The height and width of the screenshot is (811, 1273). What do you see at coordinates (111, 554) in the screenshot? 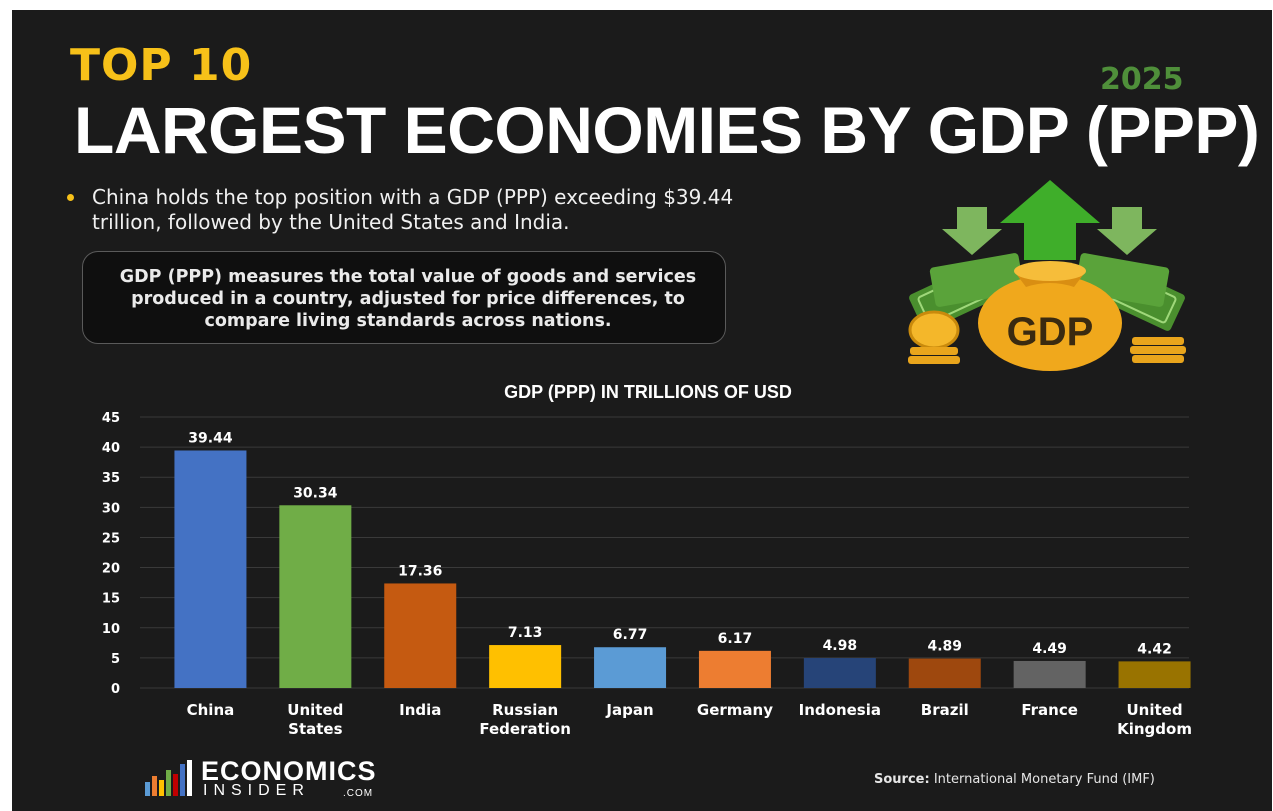
I see `y-axis: 0 5 10 15 20 25 30 35 40 45` at bounding box center [111, 554].